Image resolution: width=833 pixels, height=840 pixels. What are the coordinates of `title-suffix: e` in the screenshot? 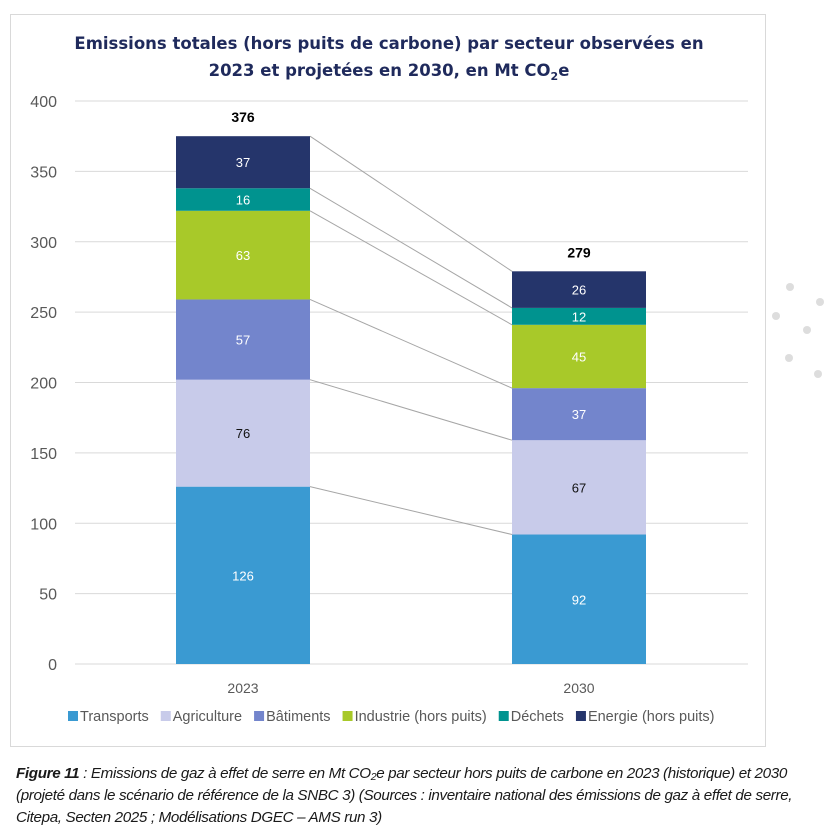 It's located at (563, 70).